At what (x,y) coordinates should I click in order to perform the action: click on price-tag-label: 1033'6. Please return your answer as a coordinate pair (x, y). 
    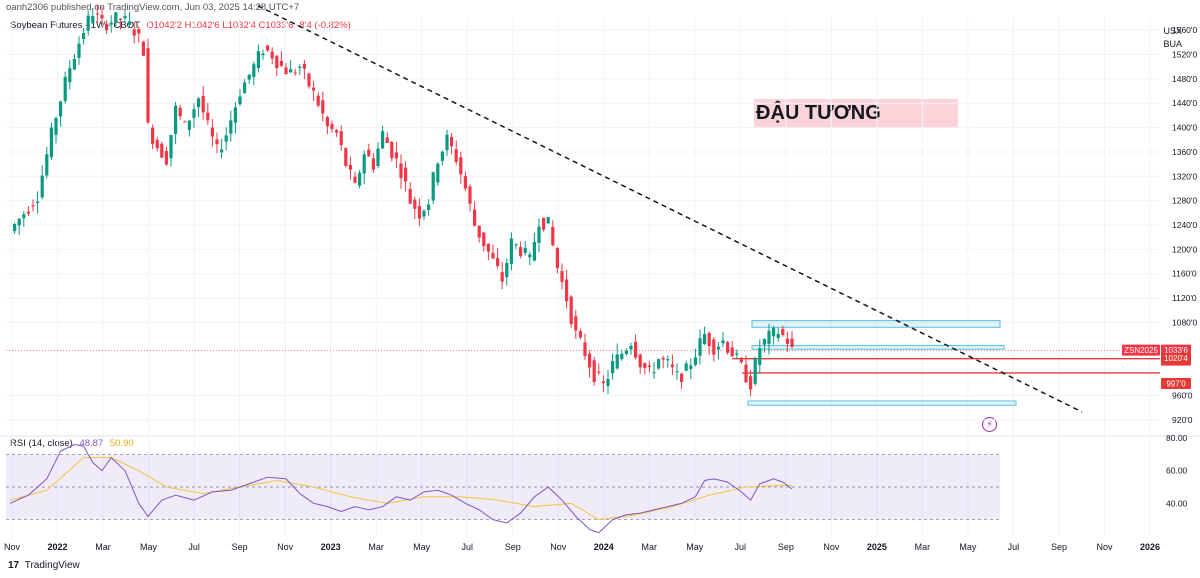
    Looking at the image, I should click on (1176, 350).